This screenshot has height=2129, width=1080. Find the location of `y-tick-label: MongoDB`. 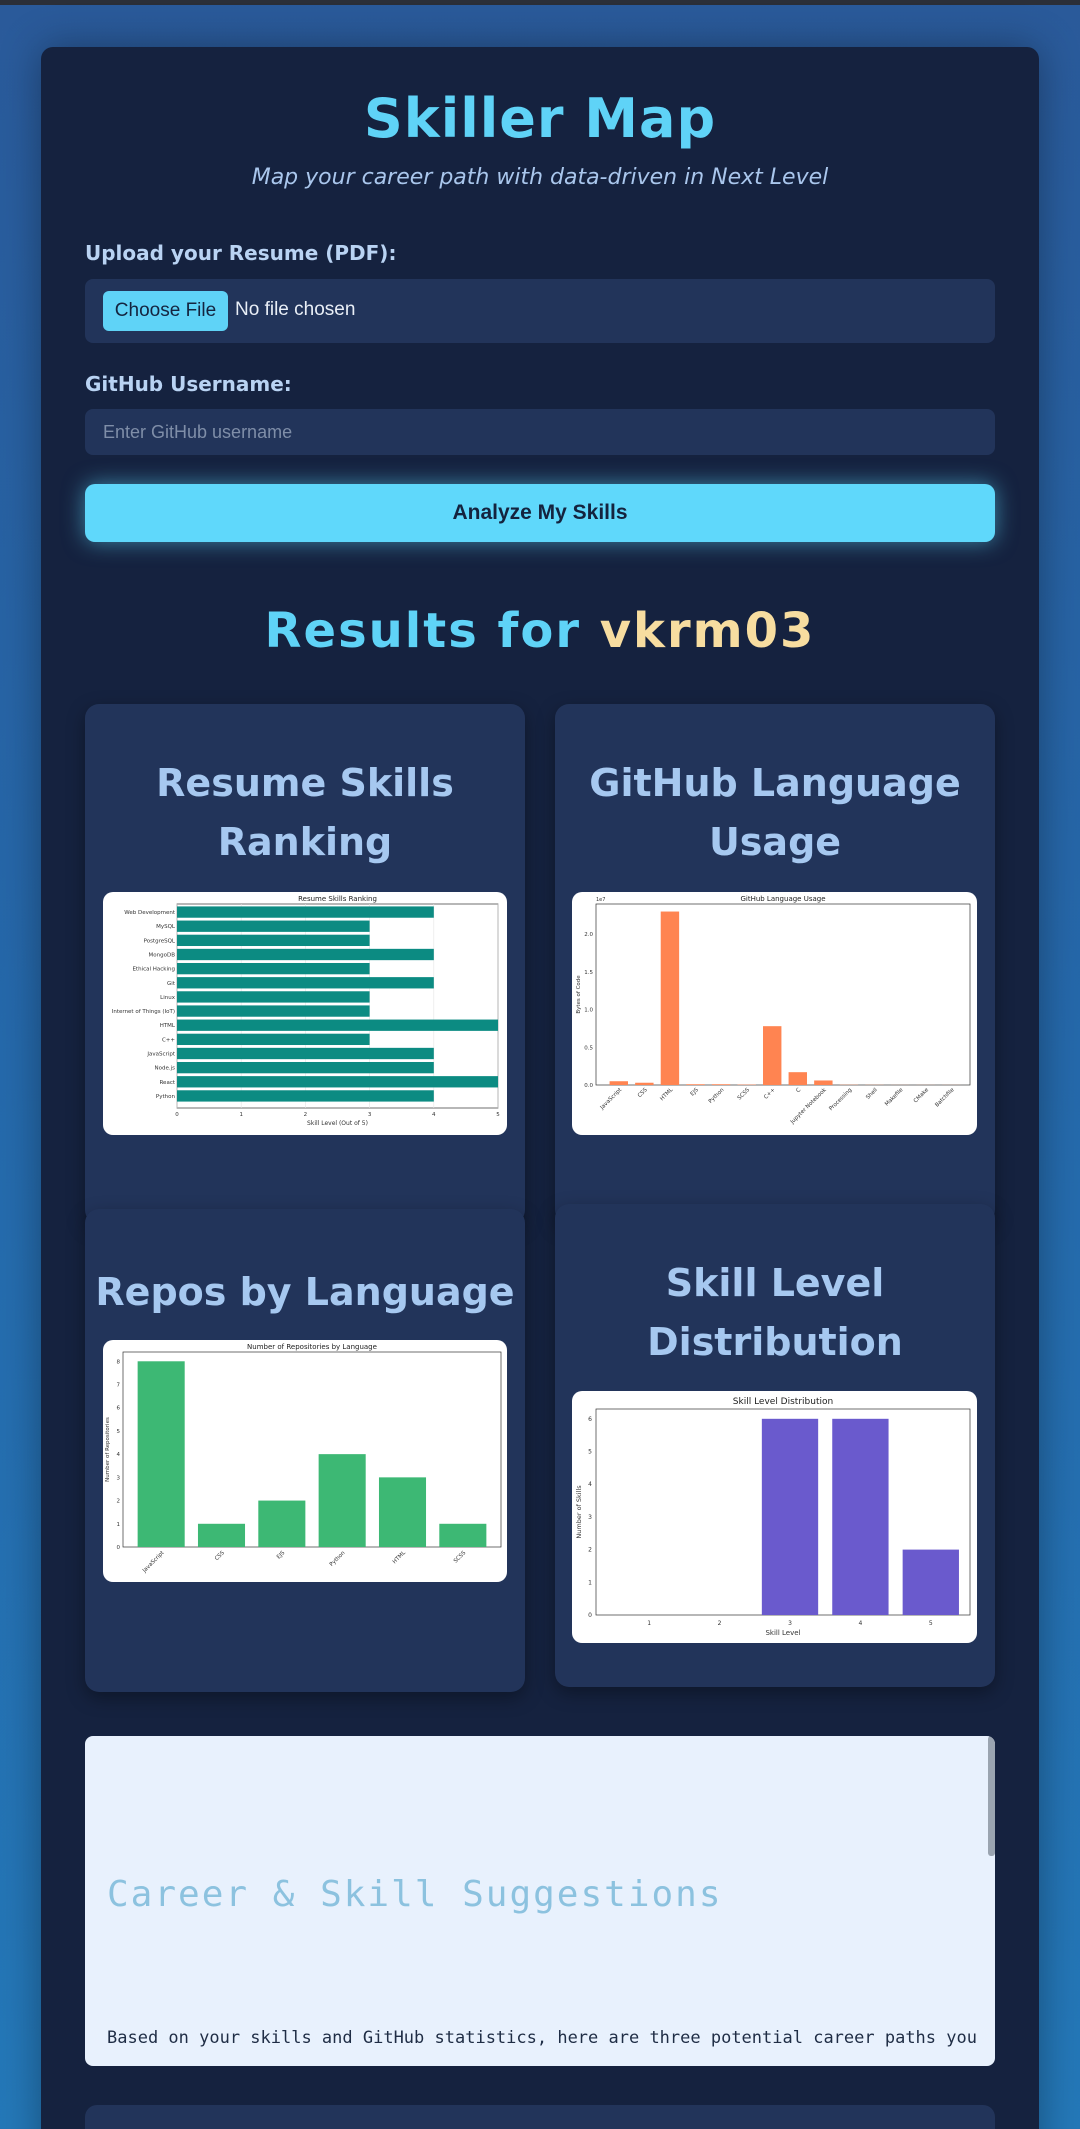

y-tick-label: MongoDB is located at coordinates (162, 956).